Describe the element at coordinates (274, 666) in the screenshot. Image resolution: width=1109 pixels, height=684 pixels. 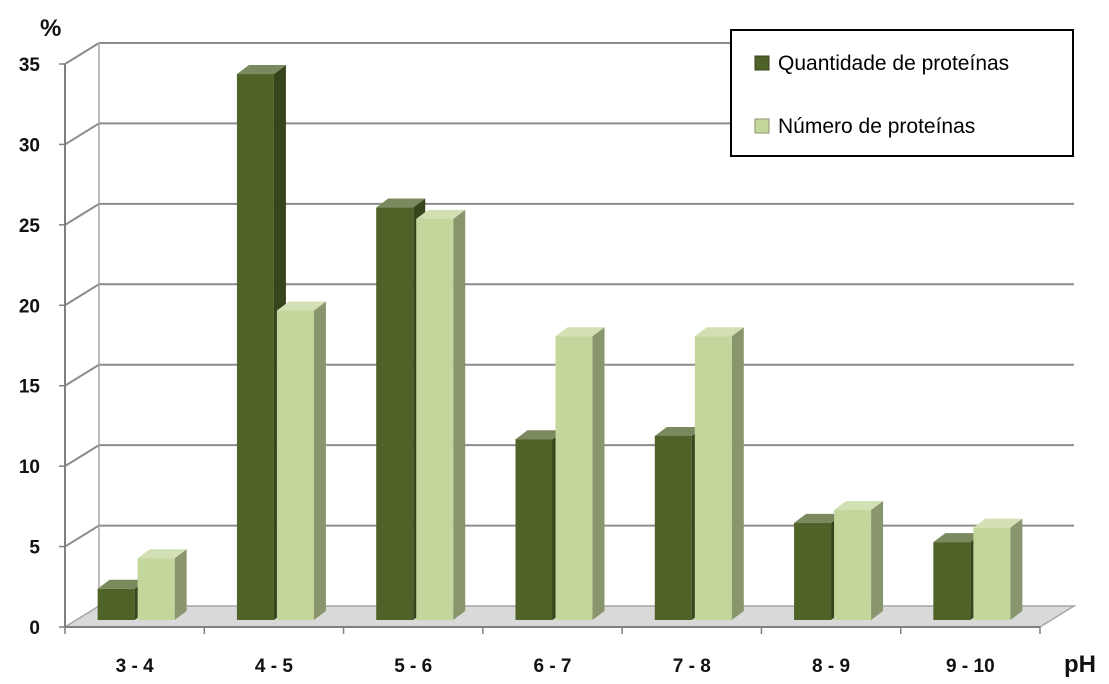
I see `x-tick-label: 4 - 5` at that location.